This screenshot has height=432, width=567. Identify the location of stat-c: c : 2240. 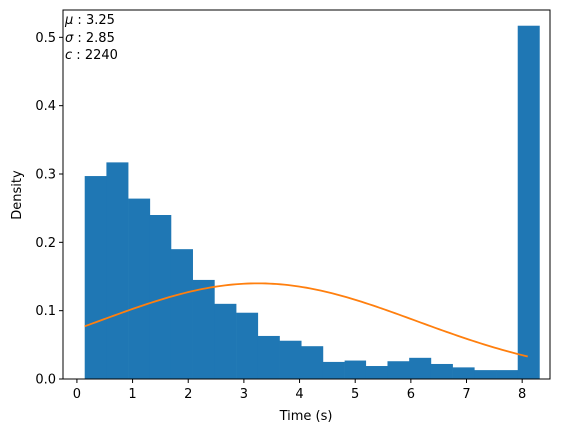
(91, 55).